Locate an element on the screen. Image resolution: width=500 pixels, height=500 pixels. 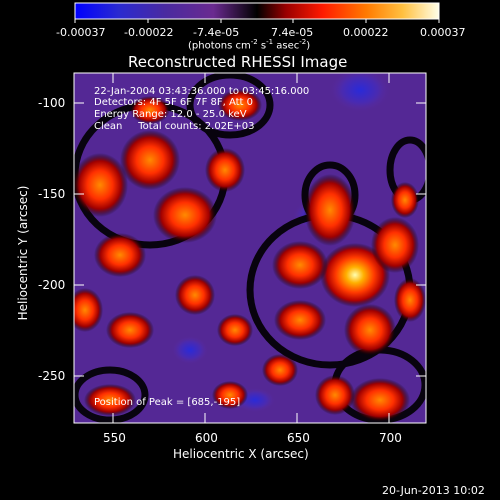
x-axis-label: Heliocentric X (arcsec) is located at coordinates (241, 454).